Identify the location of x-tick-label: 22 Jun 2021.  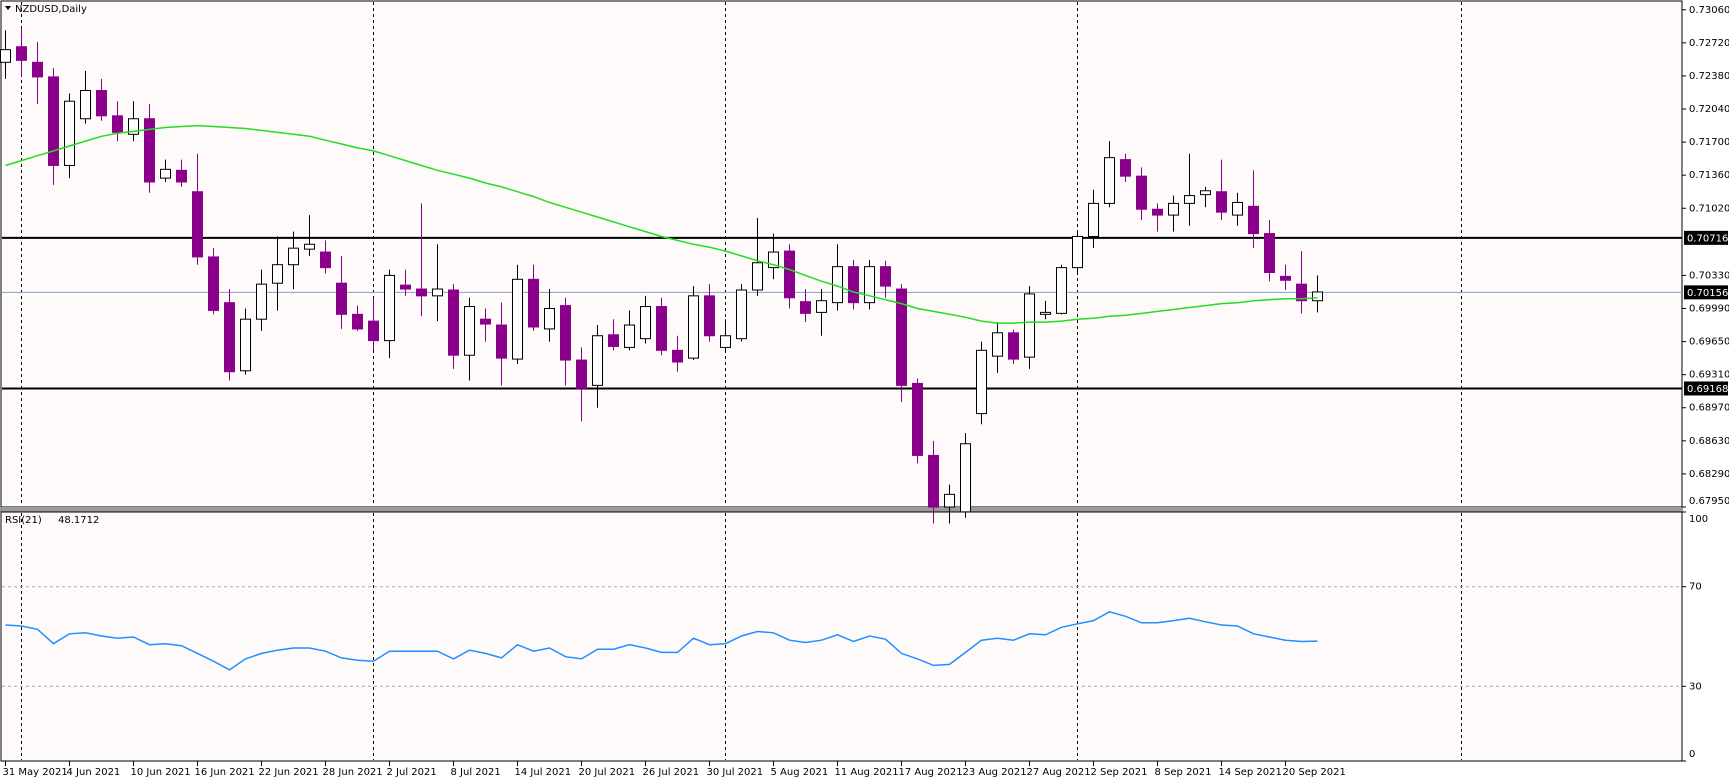
(289, 772).